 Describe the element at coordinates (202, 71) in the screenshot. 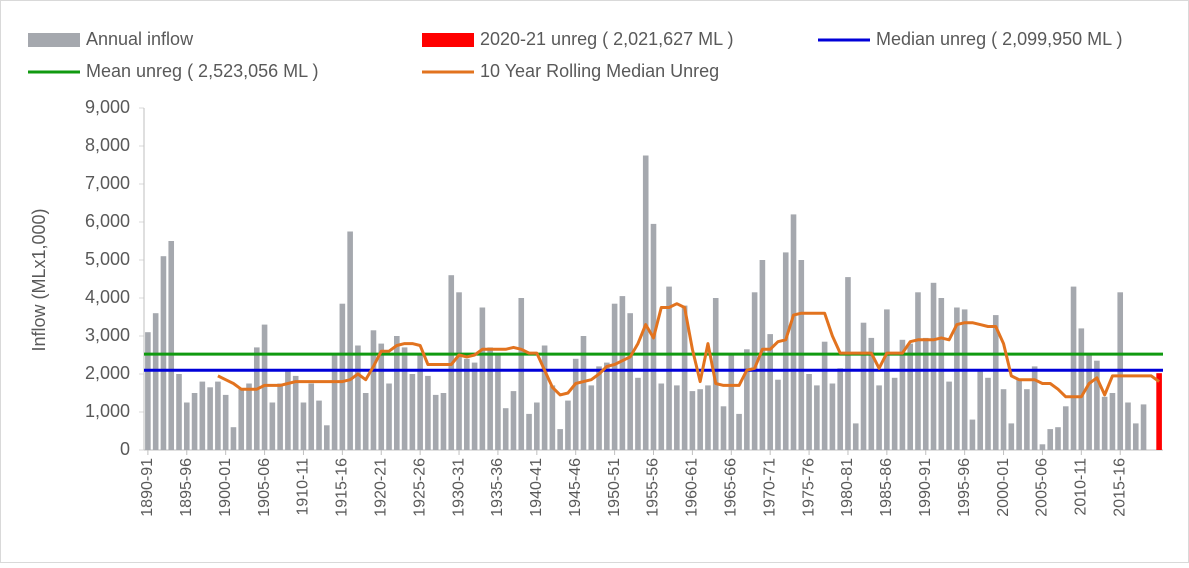

I see `legend-label: Mean unreg ( 2,523,056 ML )` at that location.